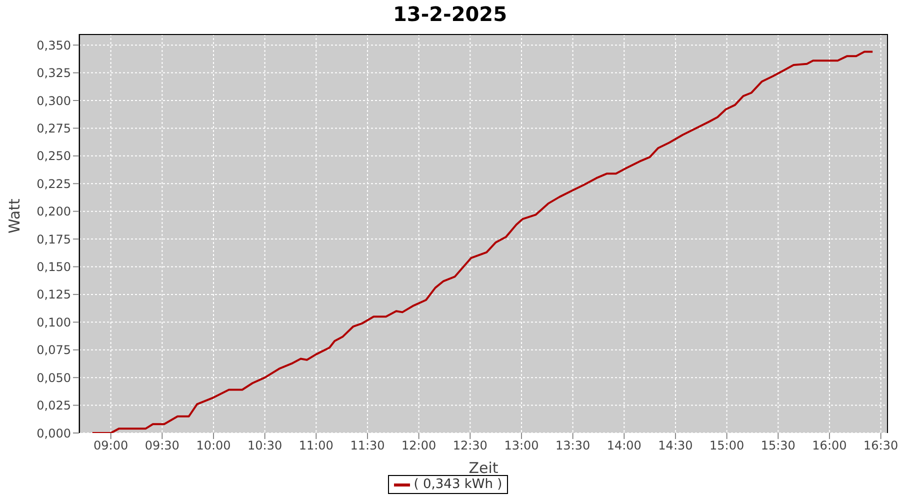  What do you see at coordinates (727, 445) in the screenshot?
I see `x-tick-label: 15:00` at bounding box center [727, 445].